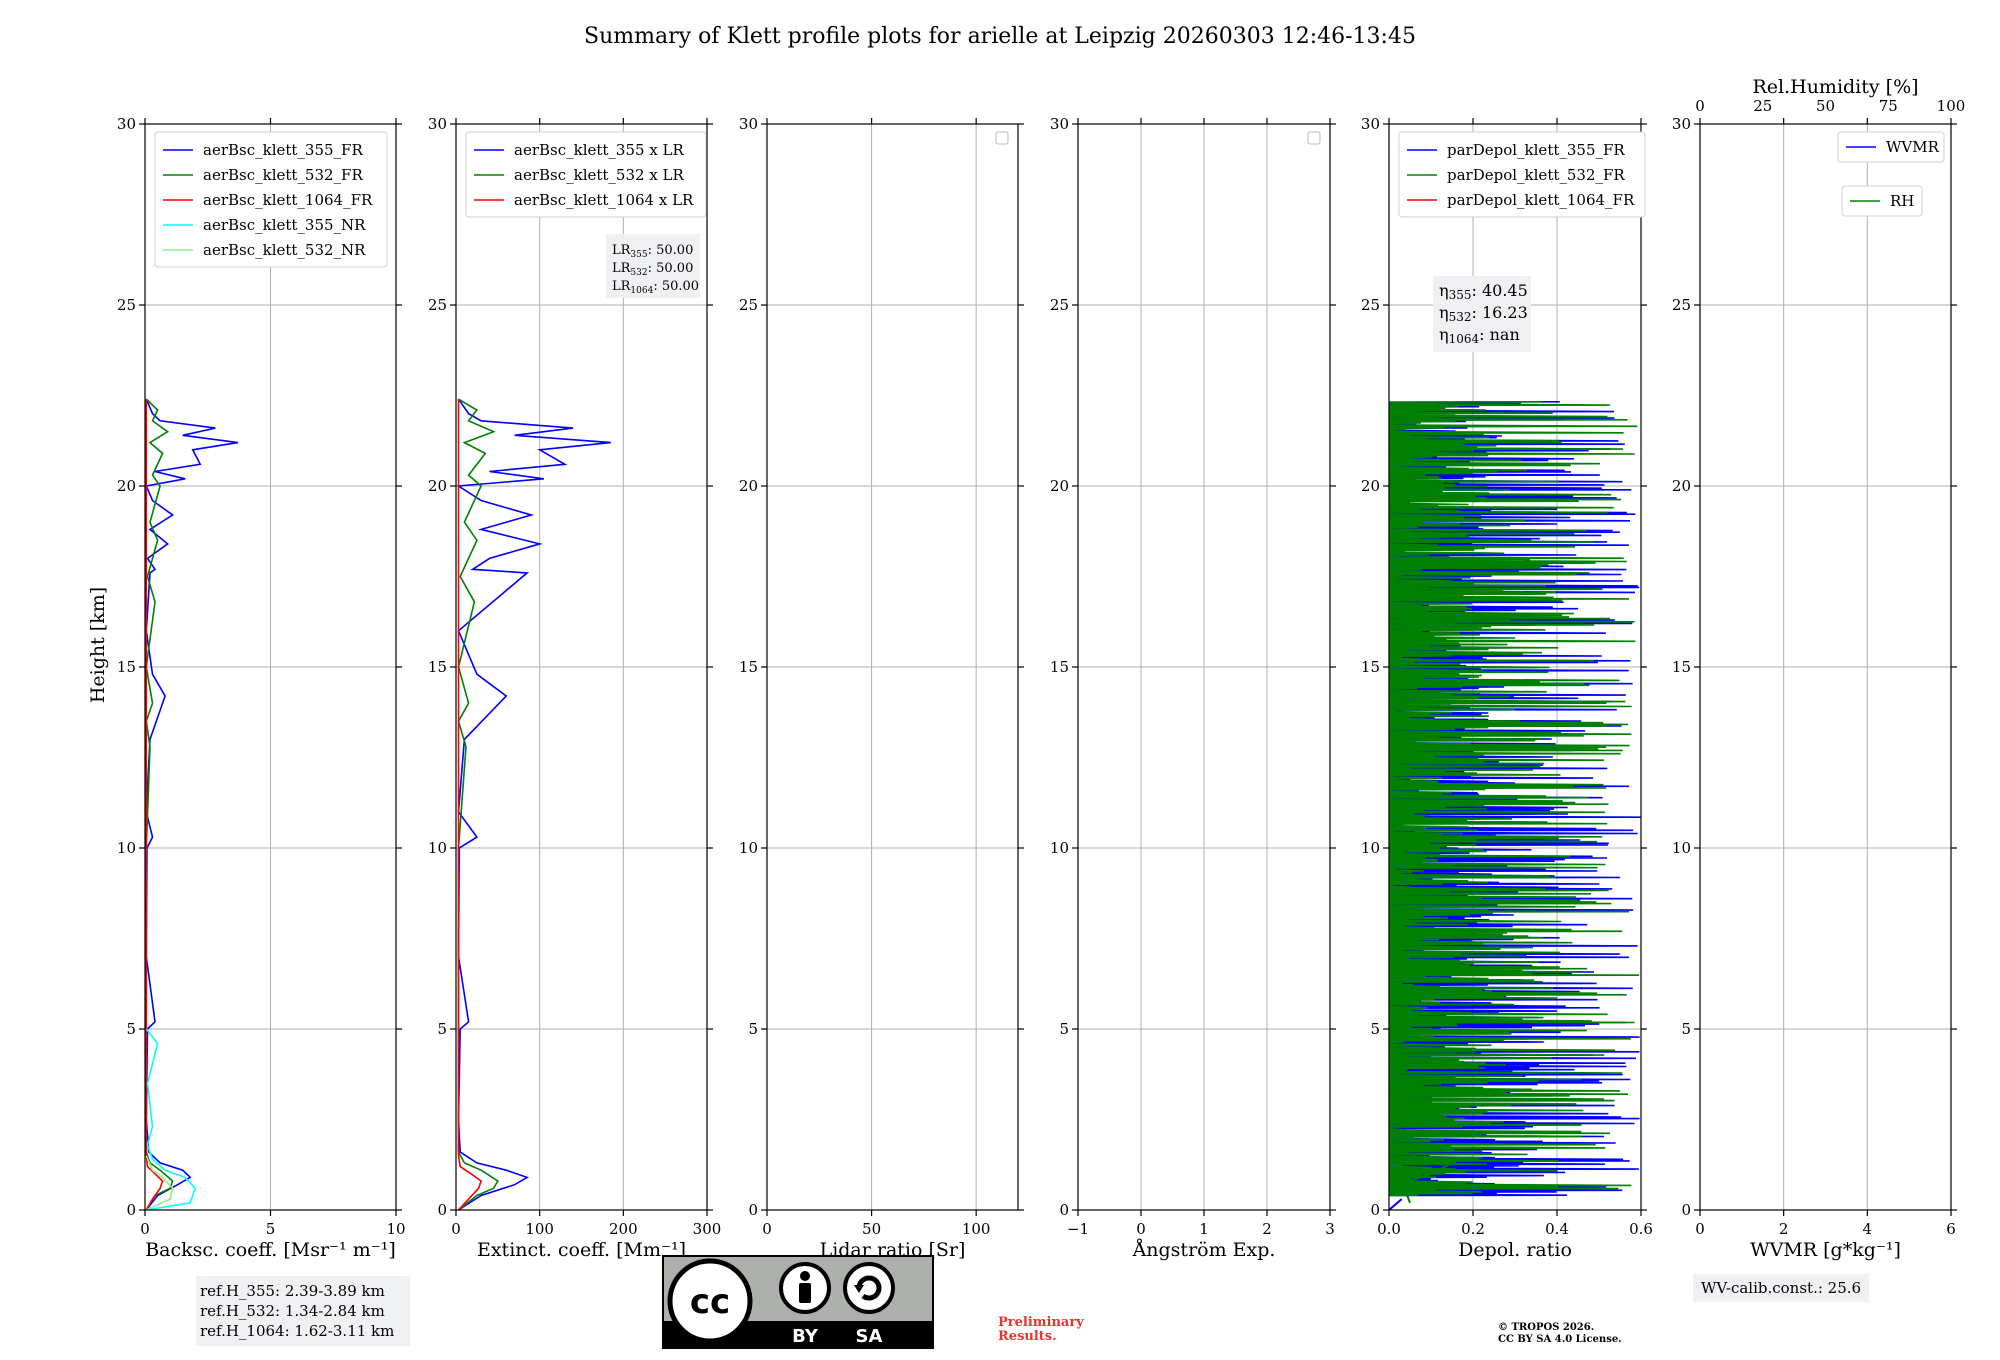 Image resolution: width=2000 pixels, height=1360 pixels. Describe the element at coordinates (1557, 1229) in the screenshot. I see `x-tick-label: 0.4` at that location.